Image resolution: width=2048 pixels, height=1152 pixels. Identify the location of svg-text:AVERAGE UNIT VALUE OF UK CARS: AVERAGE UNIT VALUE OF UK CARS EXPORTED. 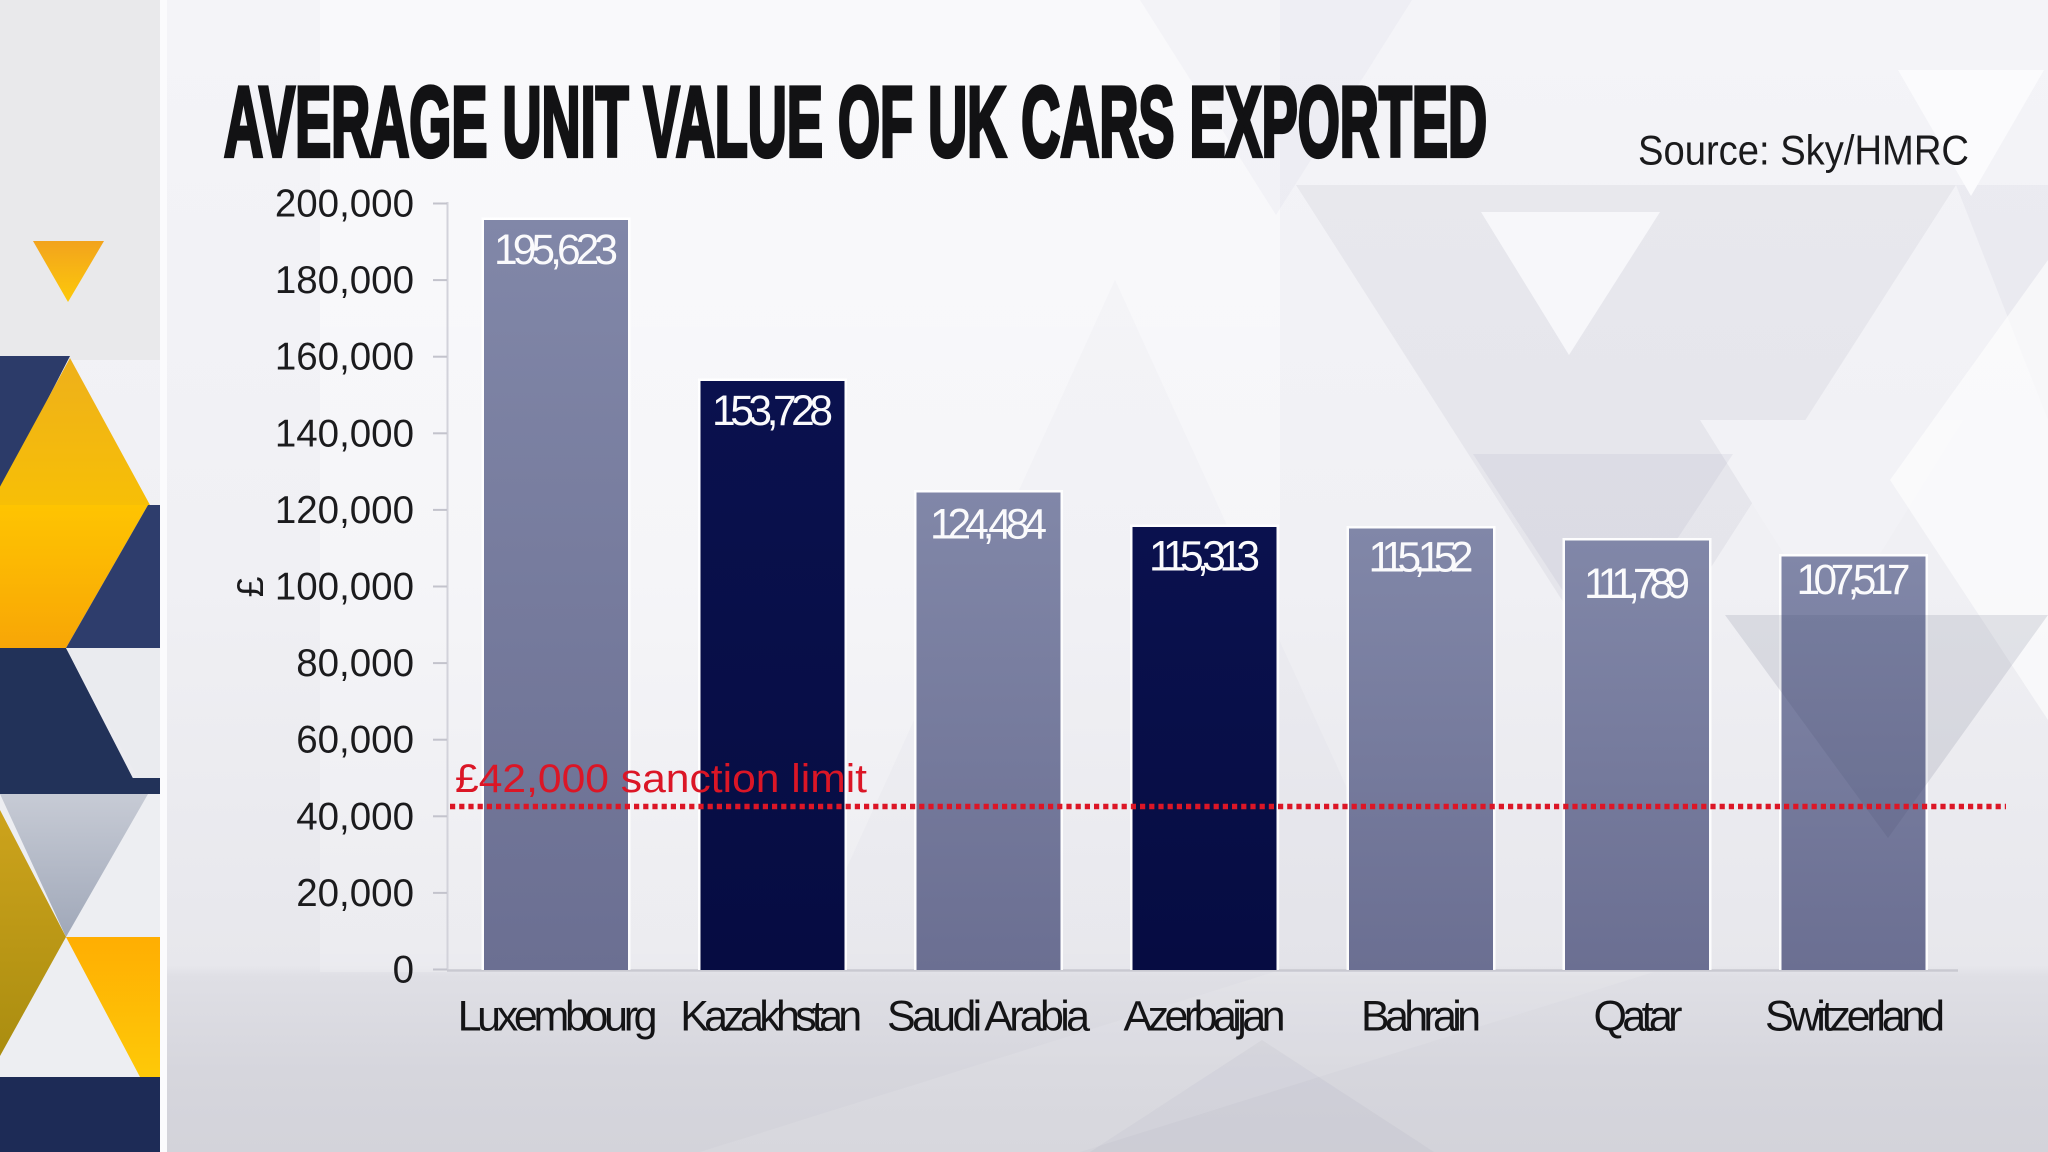
(855, 121).